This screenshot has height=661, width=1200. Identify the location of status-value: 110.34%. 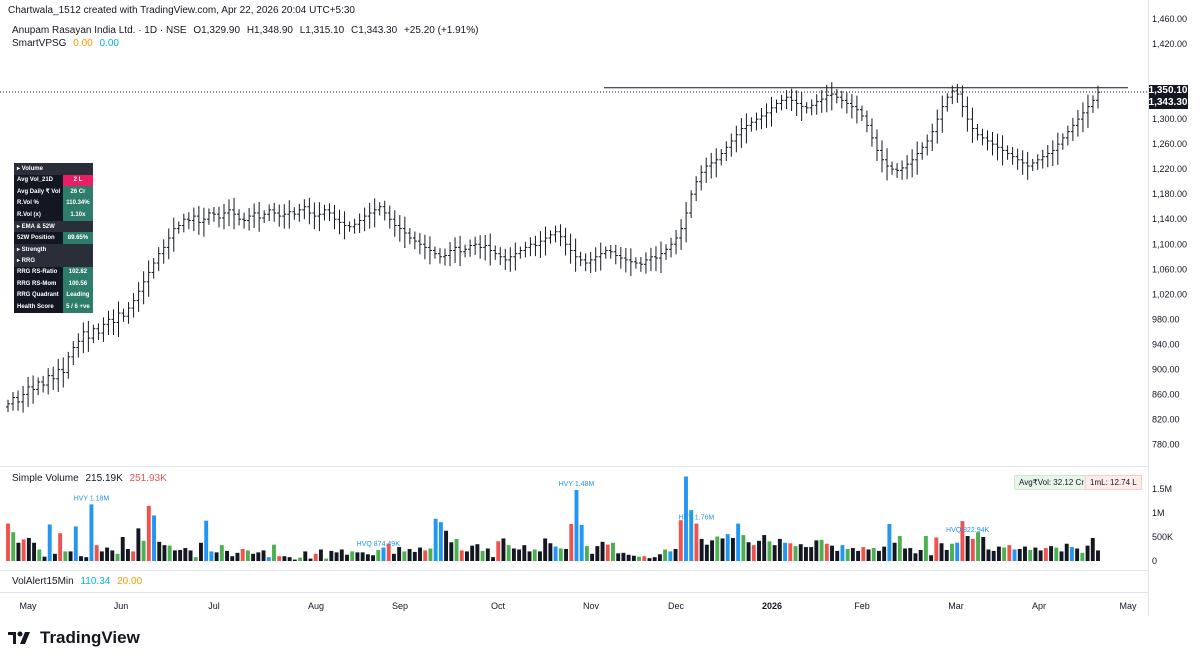
(78, 203).